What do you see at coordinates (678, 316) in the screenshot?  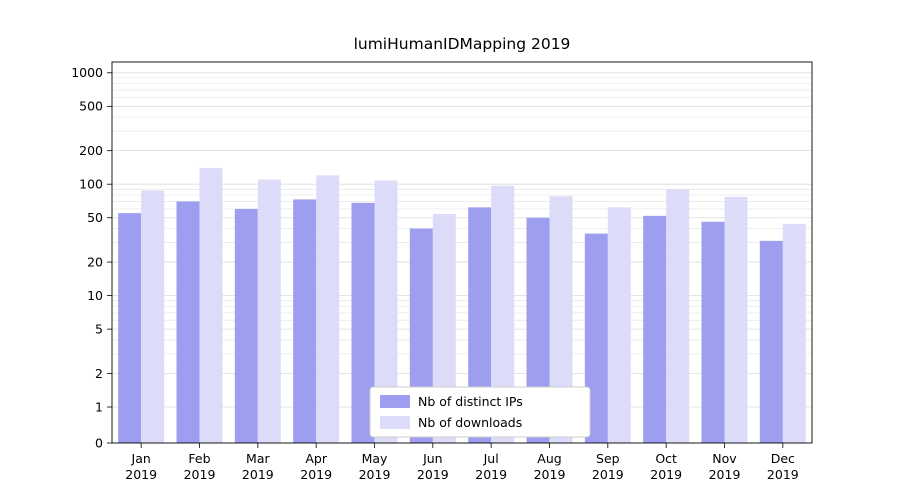 I see `bar-downloads-oct` at bounding box center [678, 316].